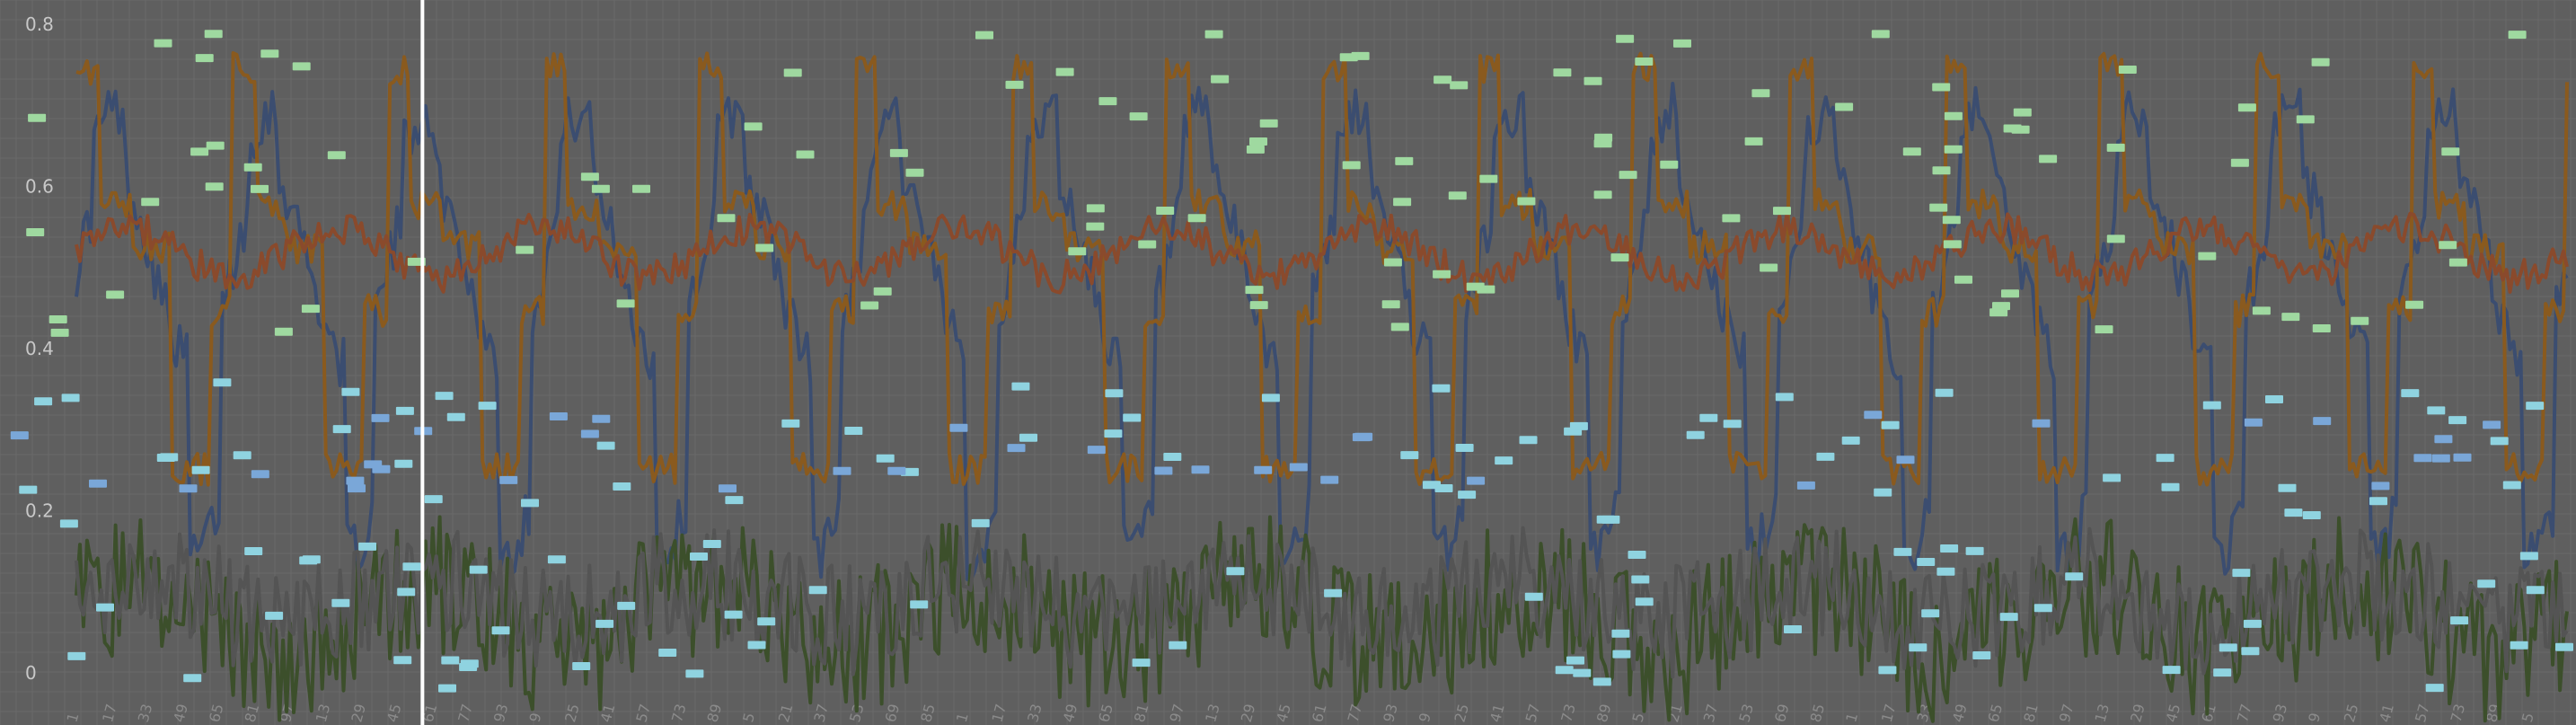 The image size is (2576, 725). What do you see at coordinates (2137, 713) in the screenshot?
I see `x-tick-label: 29` at bounding box center [2137, 713].